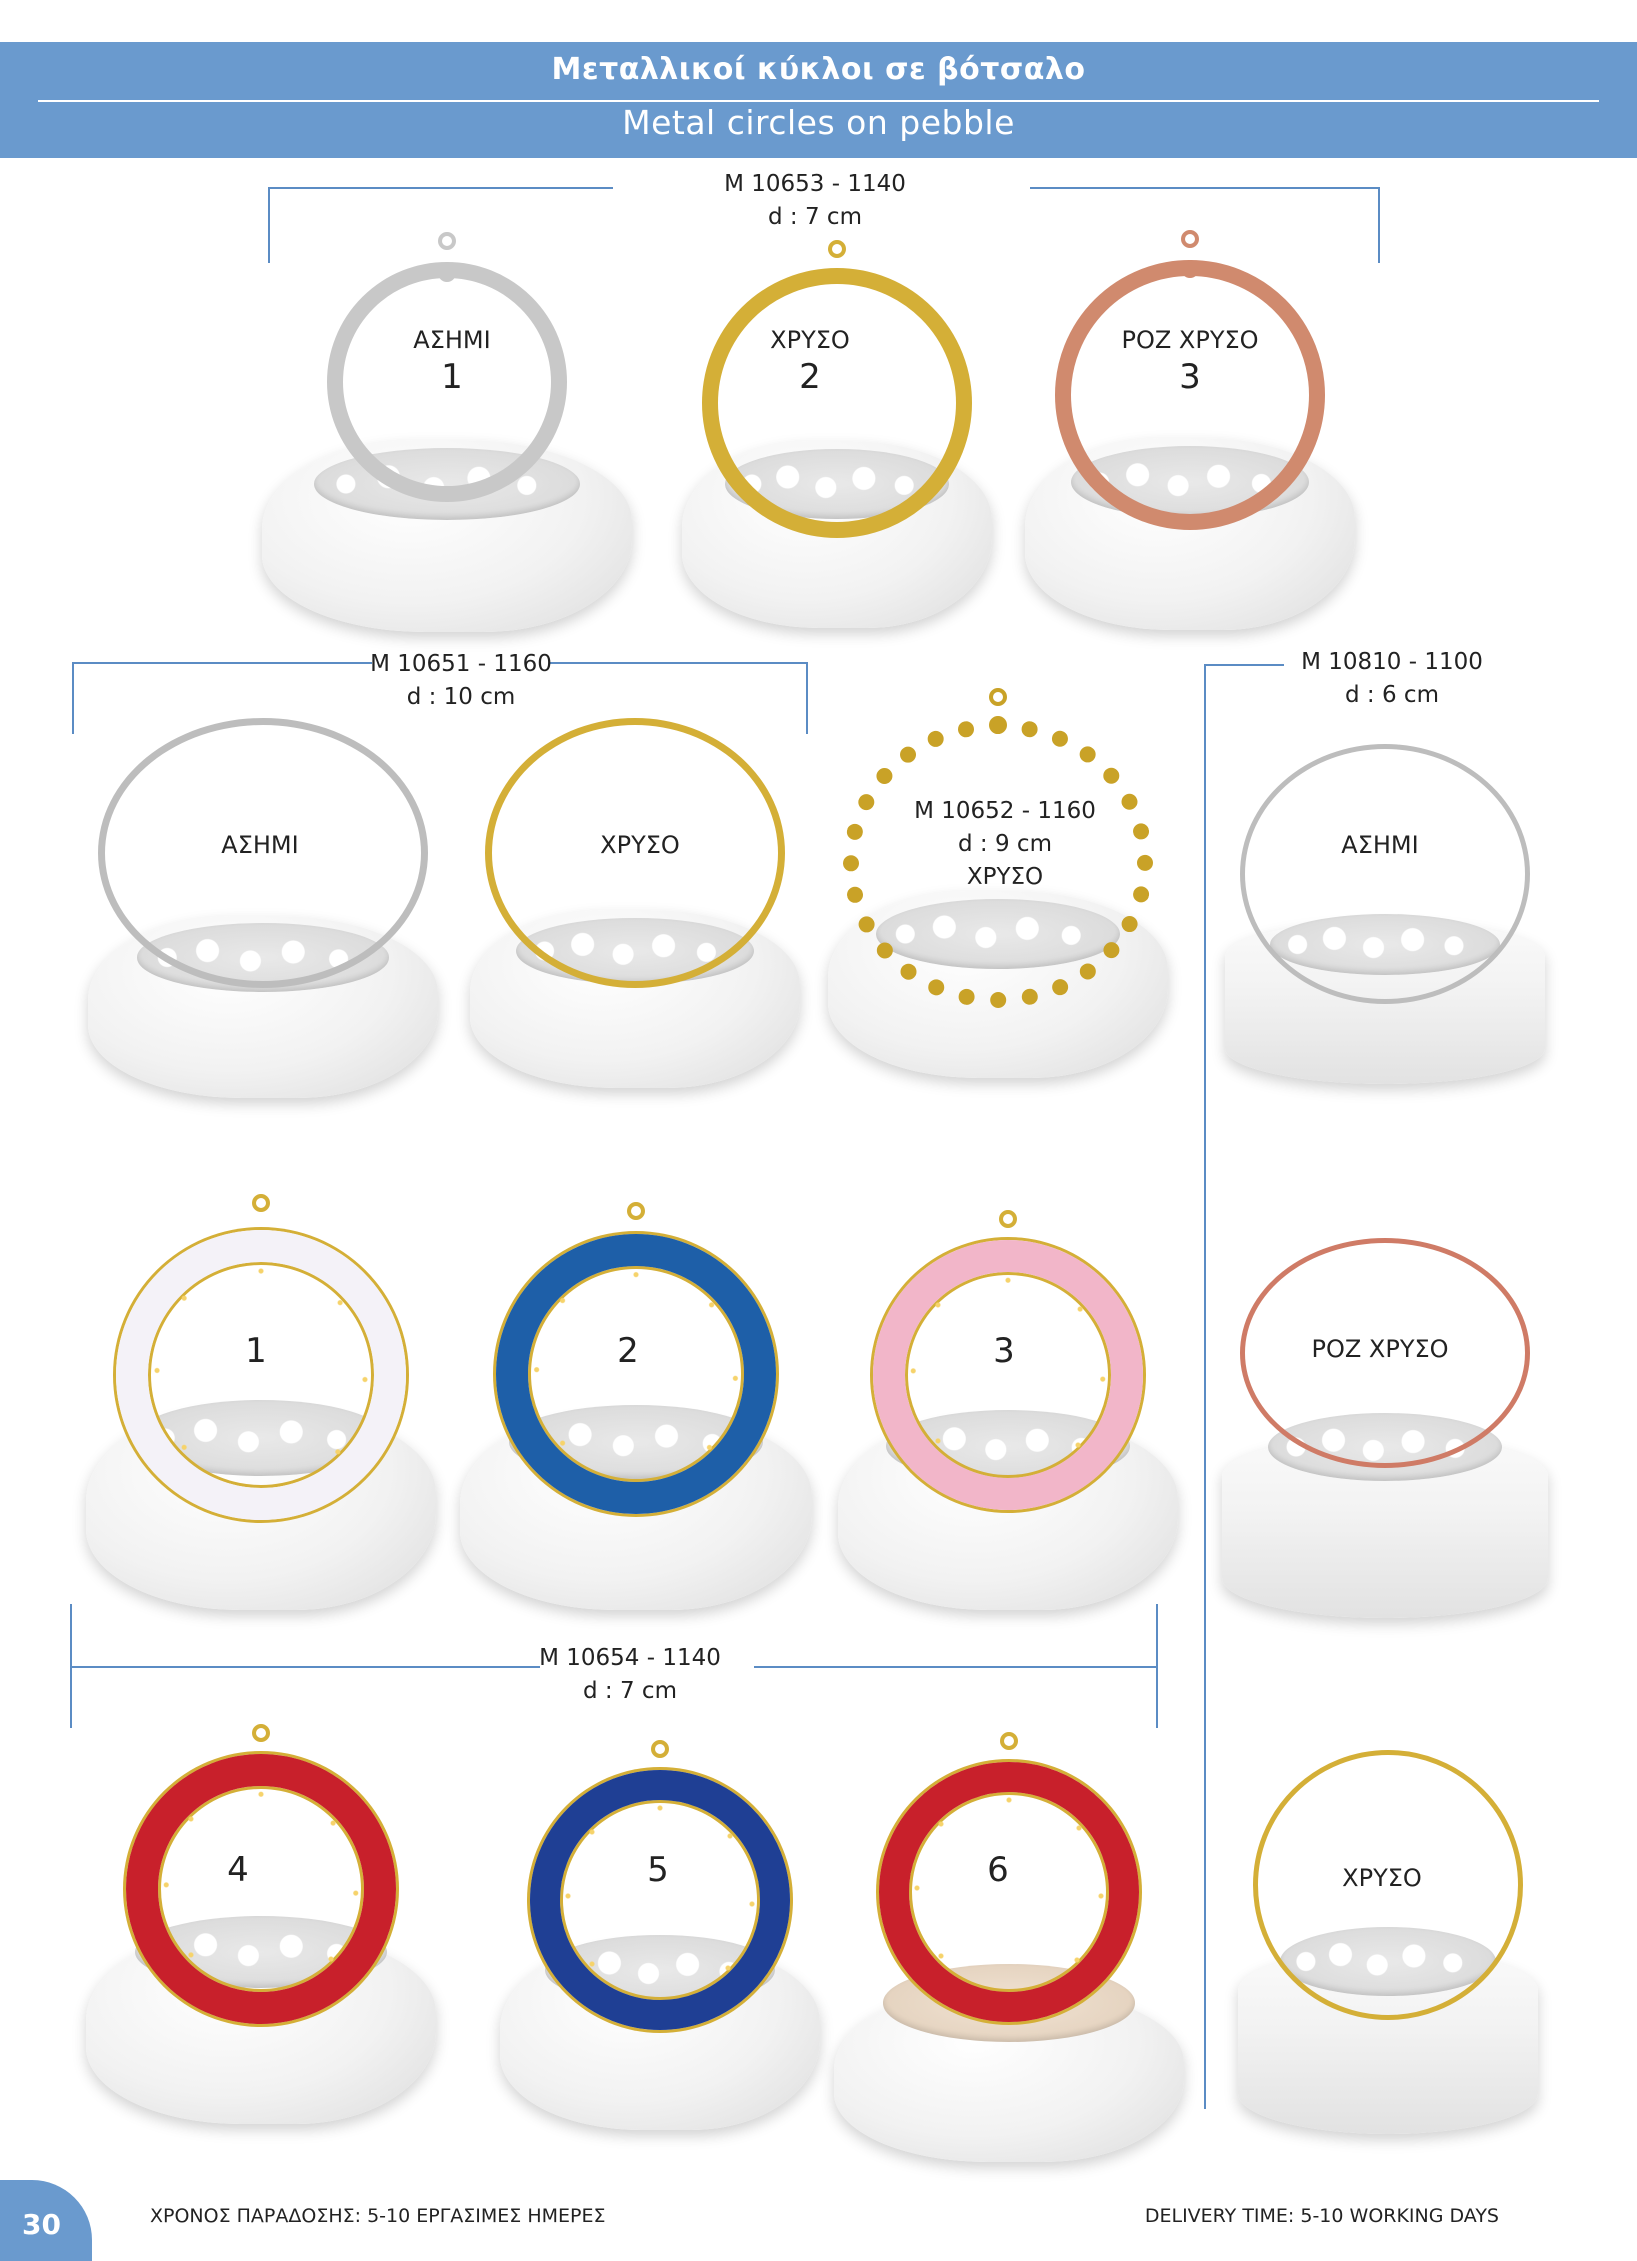  I want to click on page-title-english: Metal circles on pebble, so click(818, 122).